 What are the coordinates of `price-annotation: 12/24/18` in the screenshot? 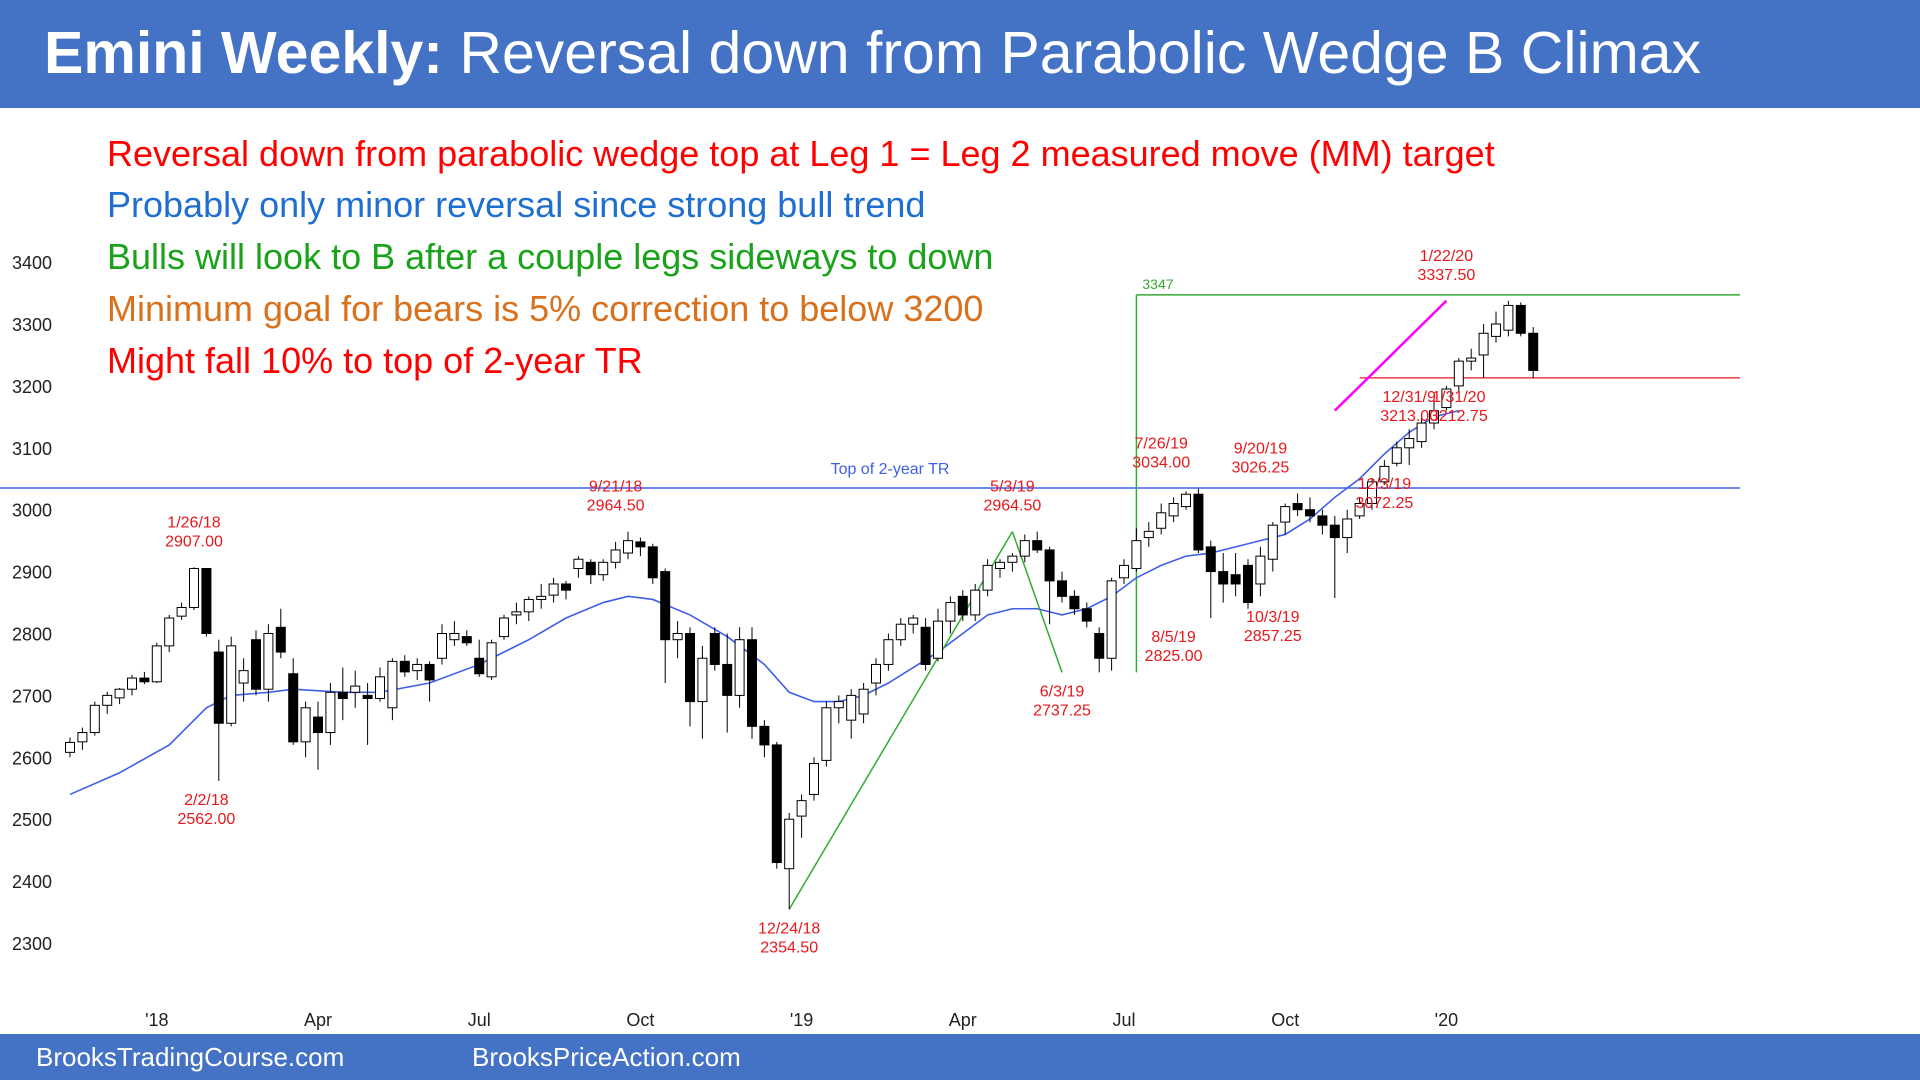 It's located at (789, 928).